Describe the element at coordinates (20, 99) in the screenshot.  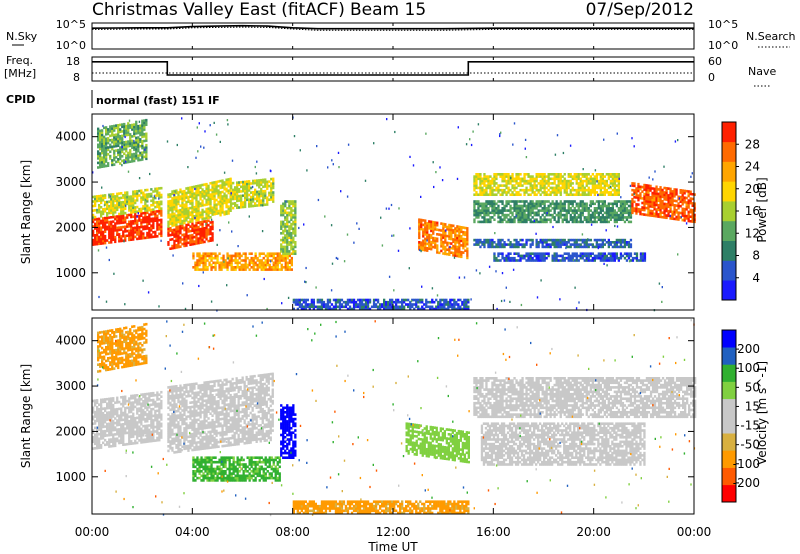
I see `cpid-label: CPID` at that location.